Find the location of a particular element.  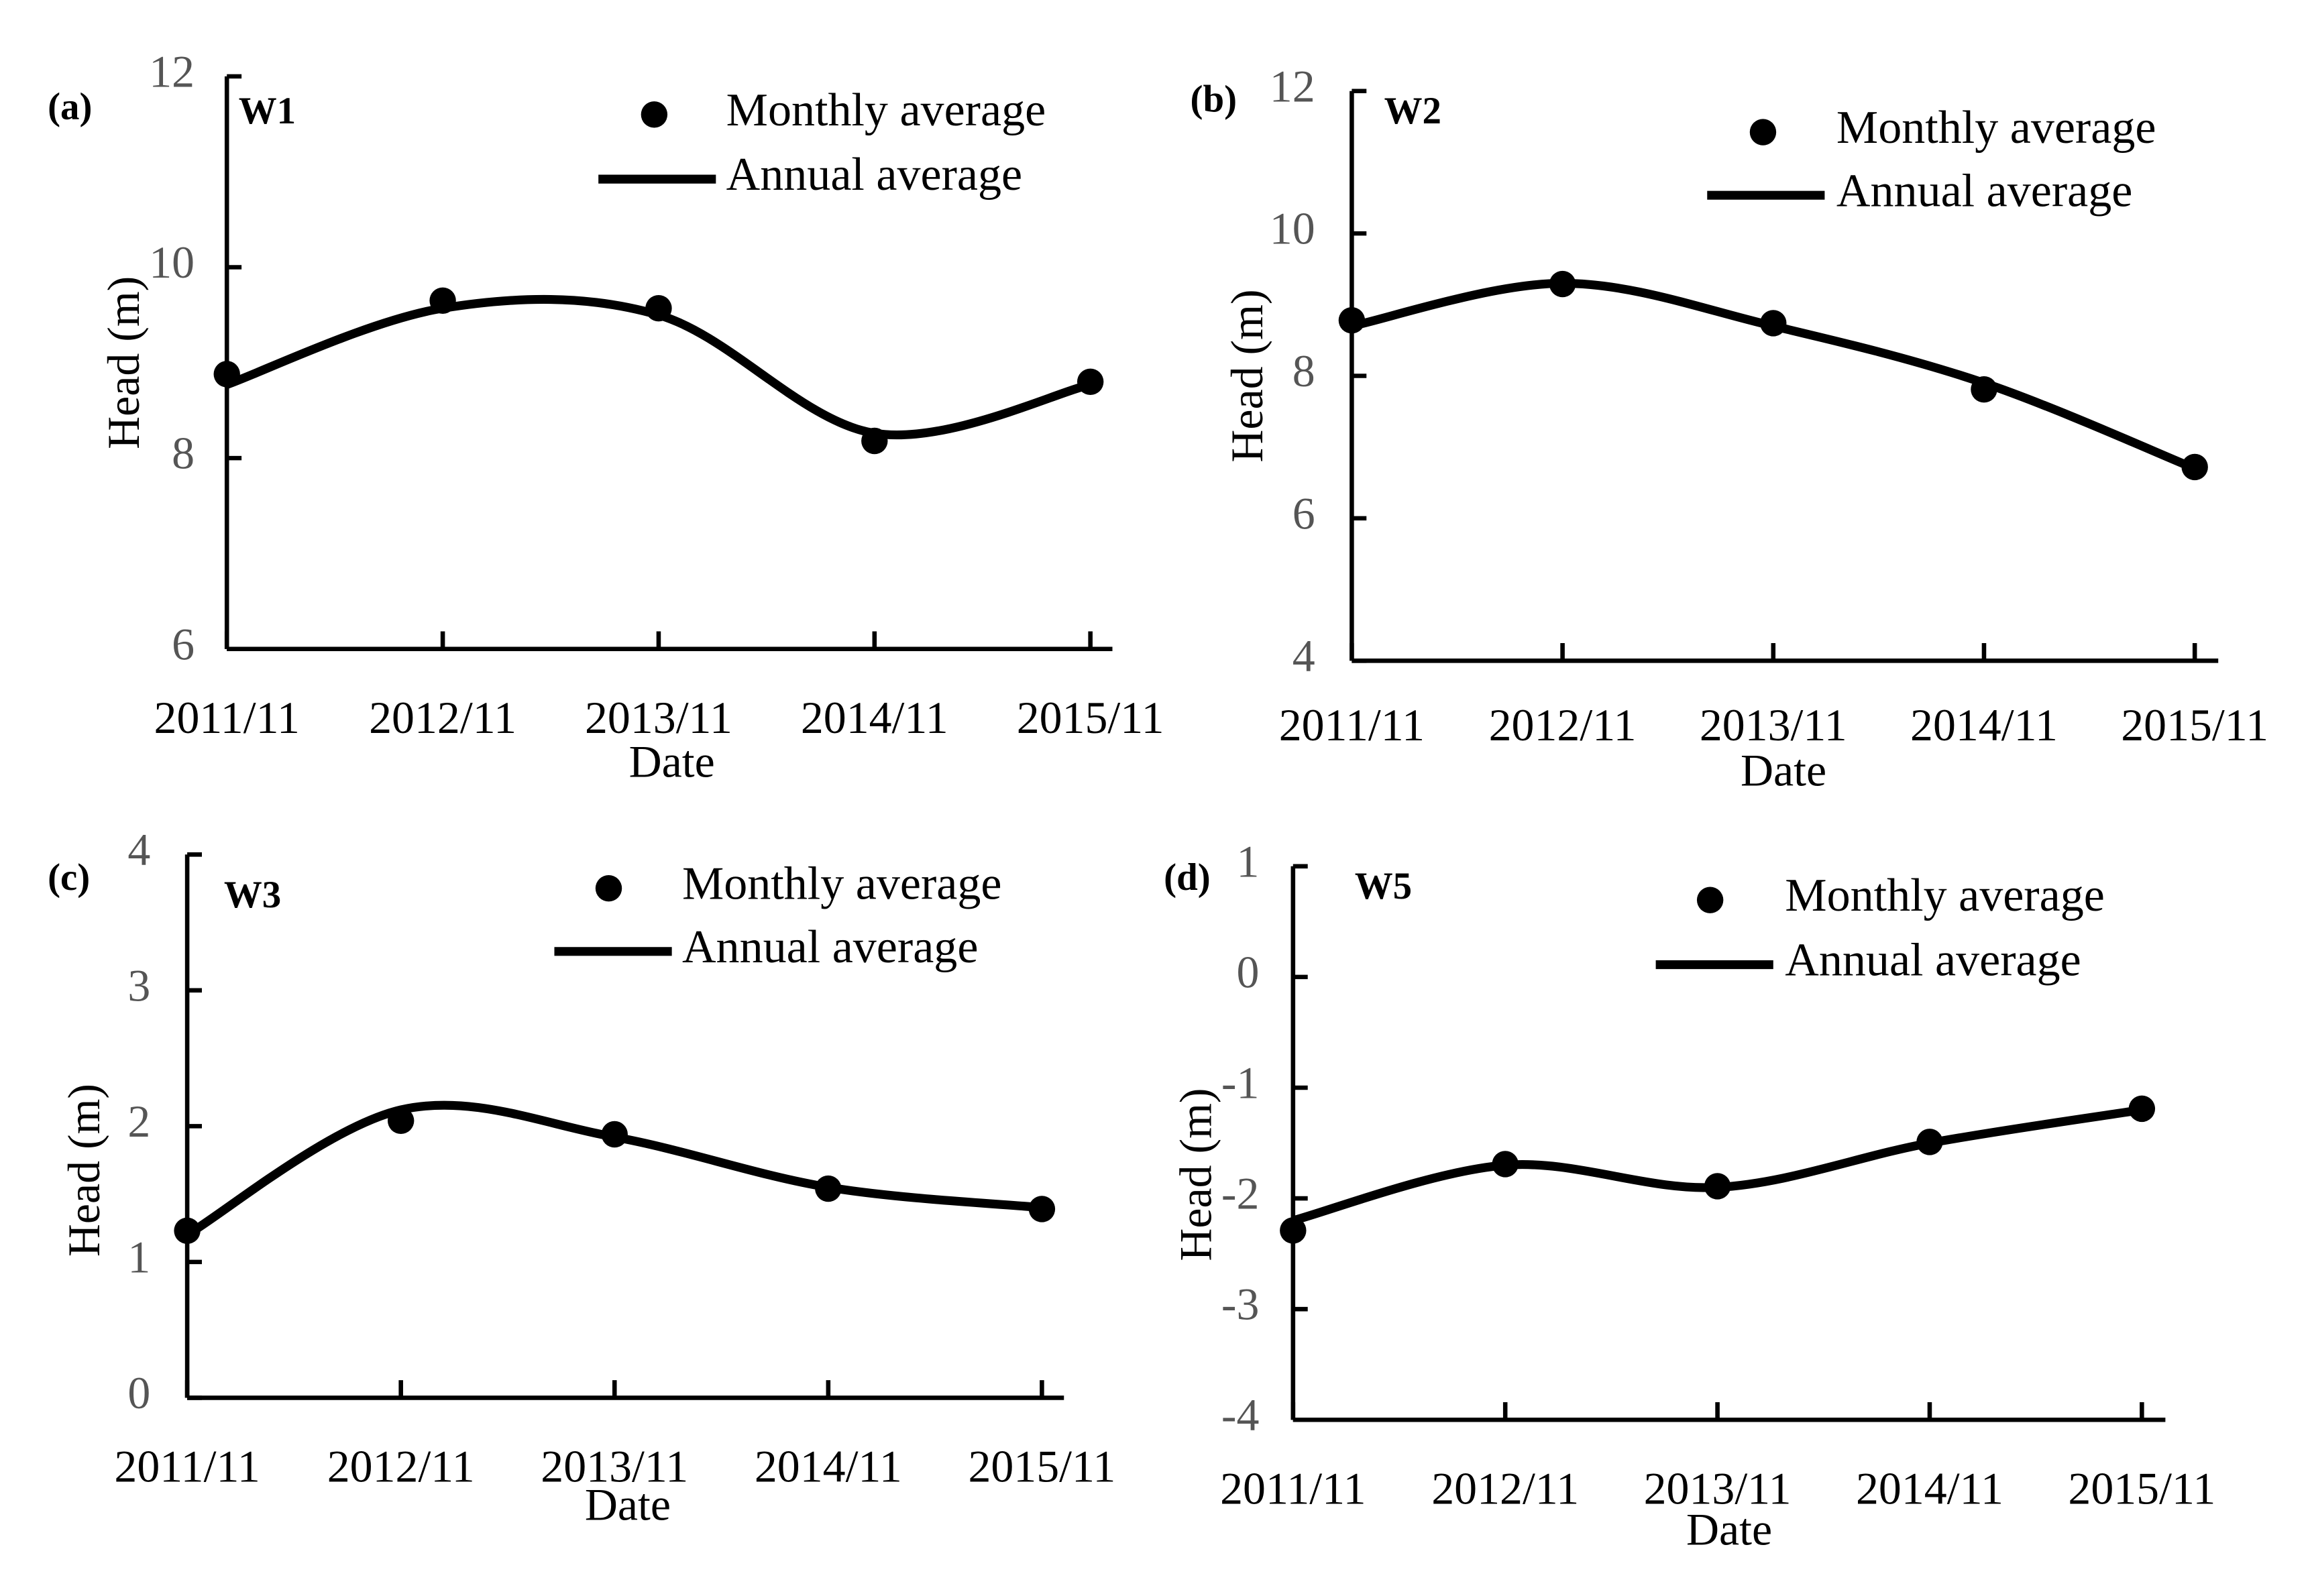

panel-label: (c) is located at coordinates (69, 877).